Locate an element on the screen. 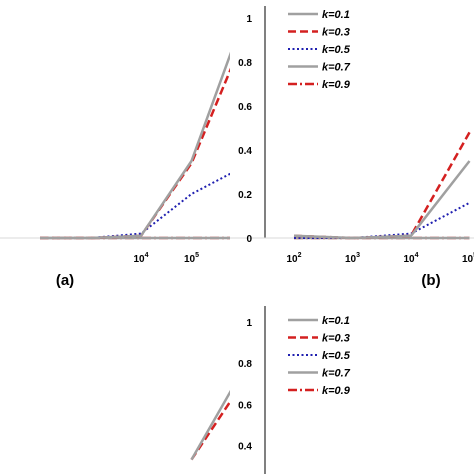 This screenshot has height=474, width=474. x-tick-exponent: 3 is located at coordinates (358, 255).